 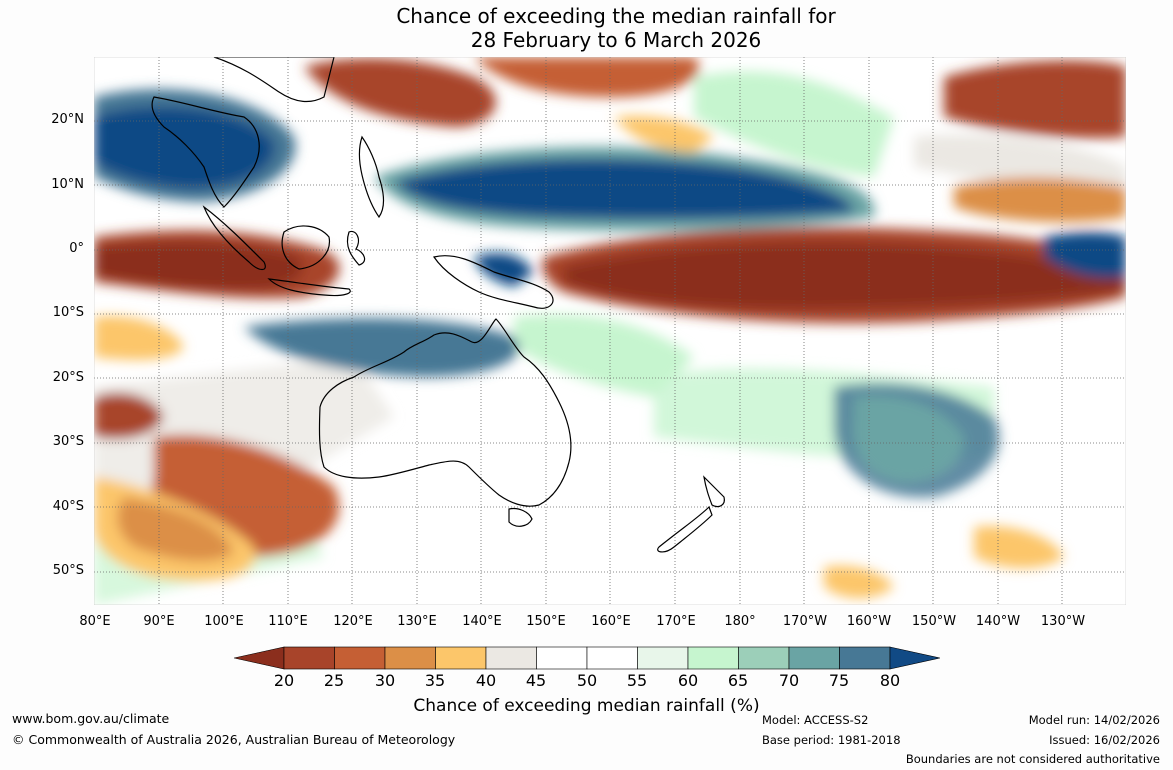 What do you see at coordinates (637, 680) in the screenshot?
I see `colorbar-tick: 55` at bounding box center [637, 680].